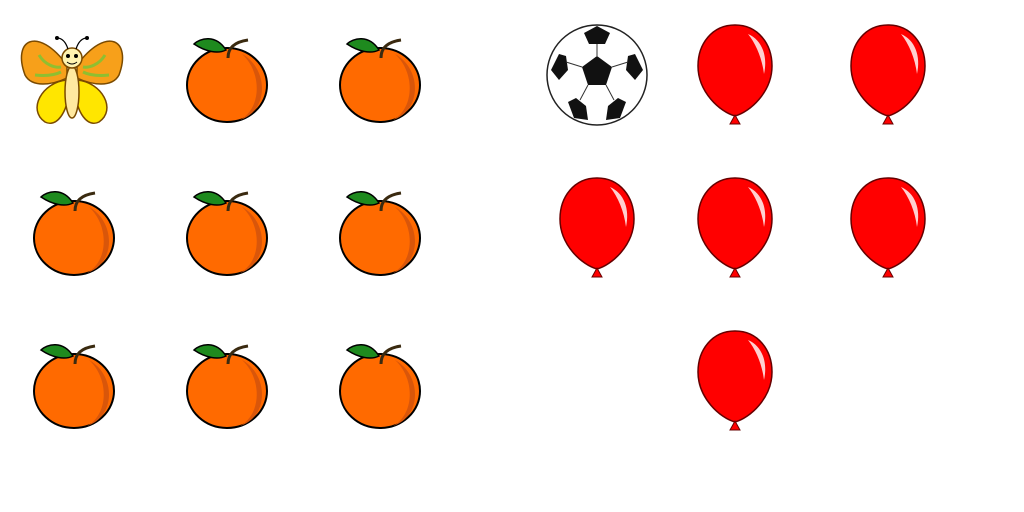 The width and height of the screenshot is (1024, 512). Describe the element at coordinates (597, 75) in the screenshot. I see `soccer-ball-icon` at that location.